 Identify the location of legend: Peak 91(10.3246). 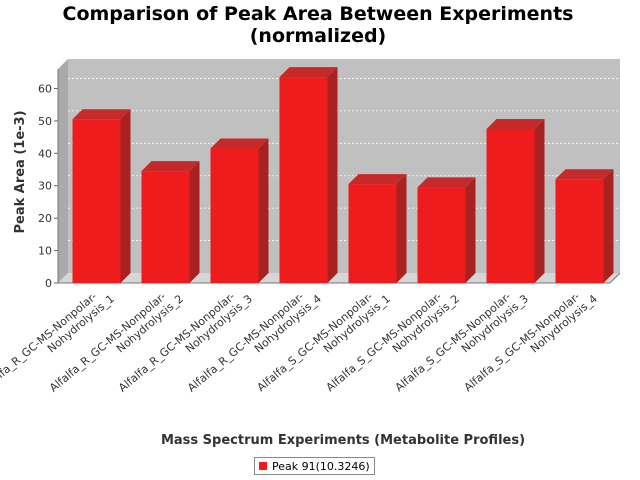
(314, 466).